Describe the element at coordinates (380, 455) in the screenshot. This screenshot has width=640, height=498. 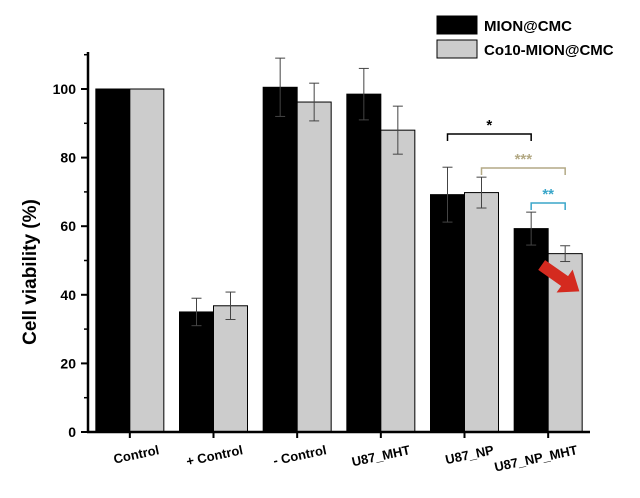
I see `x-tick-label-3: U87_MHT` at that location.